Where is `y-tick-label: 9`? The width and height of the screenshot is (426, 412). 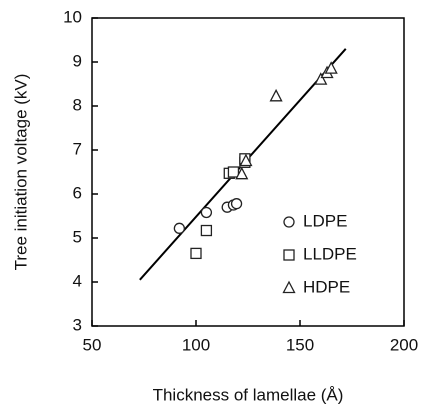
y-tick-label: 9 is located at coordinates (77, 60).